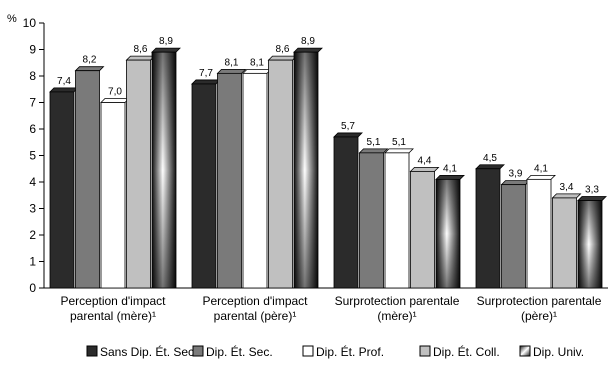  Describe the element at coordinates (466, 351) in the screenshot. I see `legend-label: Dip. Ét. Coll.` at that location.